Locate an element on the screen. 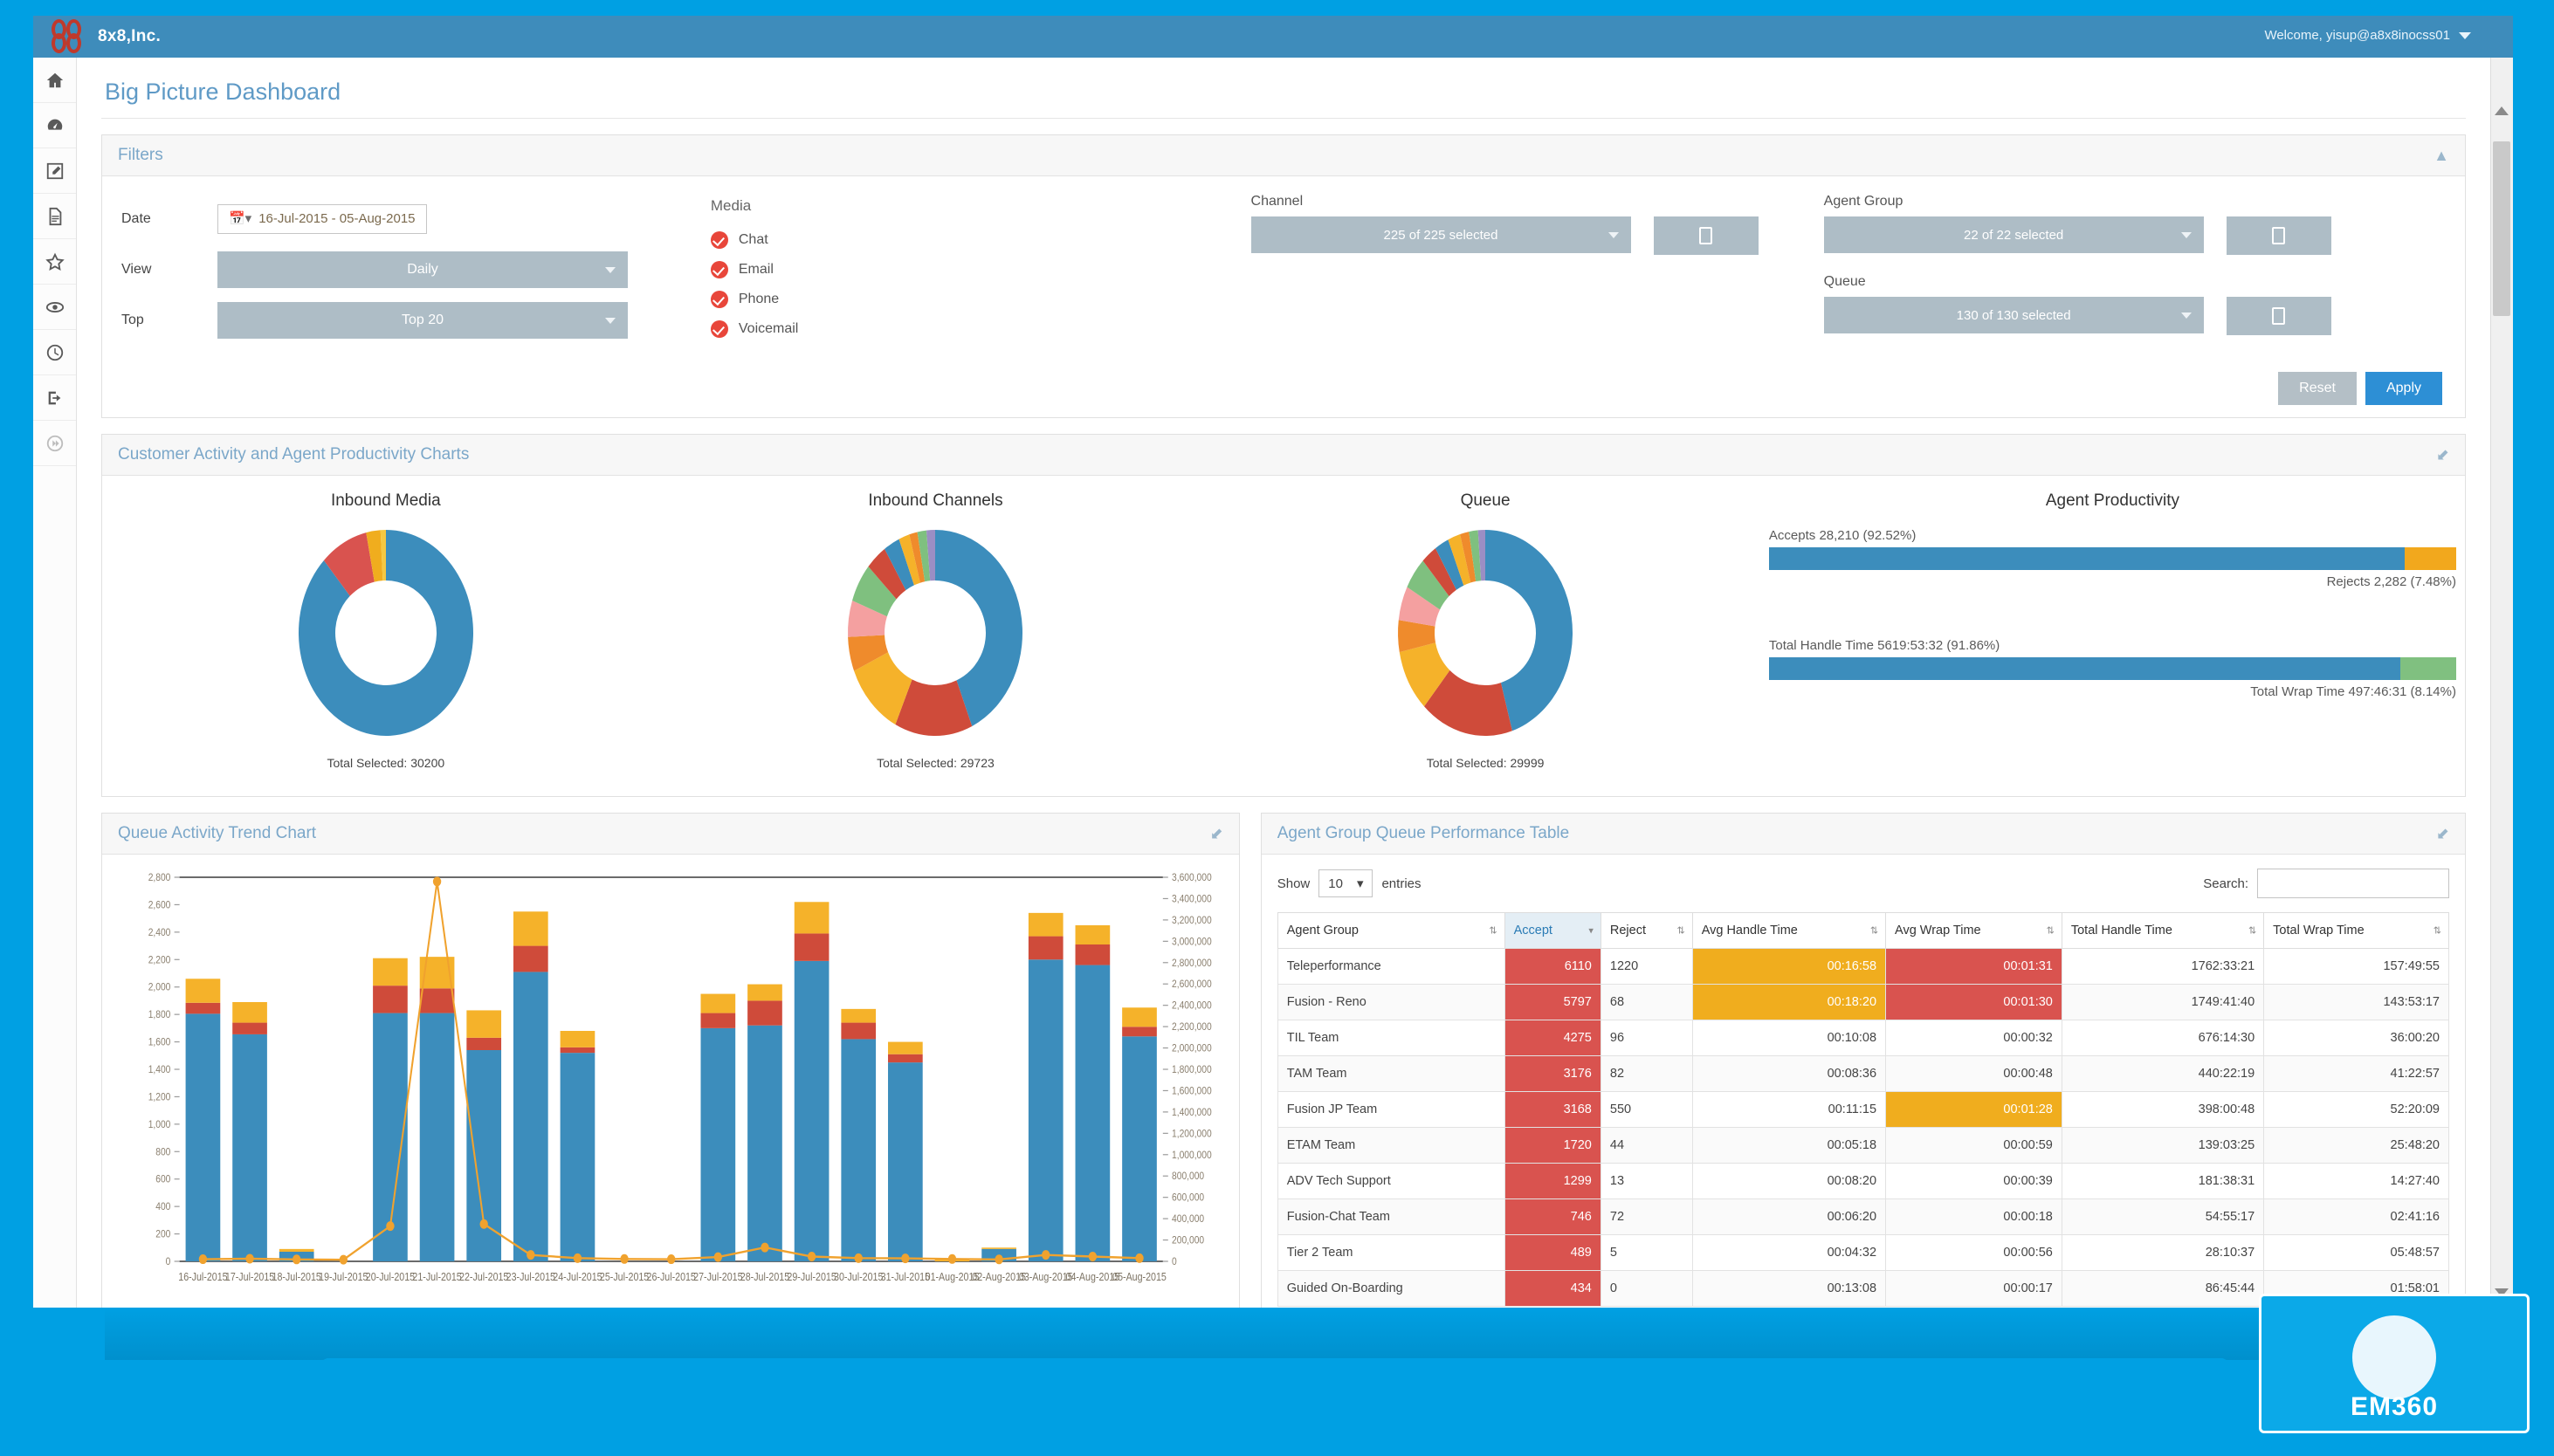 This screenshot has height=1456, width=2554. media-filter-group: Media Chat Email Phone is located at coordinates (980, 274).